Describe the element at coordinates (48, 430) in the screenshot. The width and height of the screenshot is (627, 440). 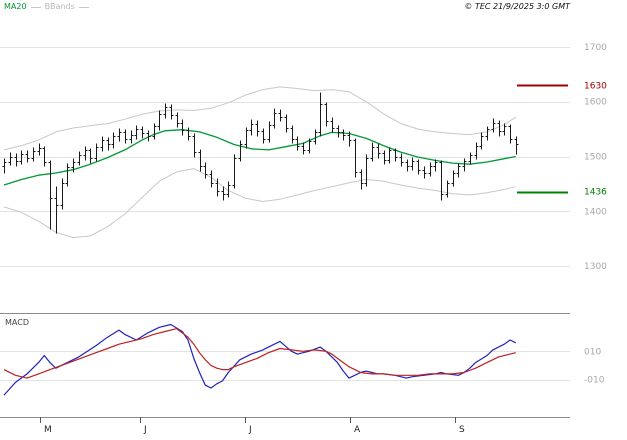
I see `month-label: M` at that location.